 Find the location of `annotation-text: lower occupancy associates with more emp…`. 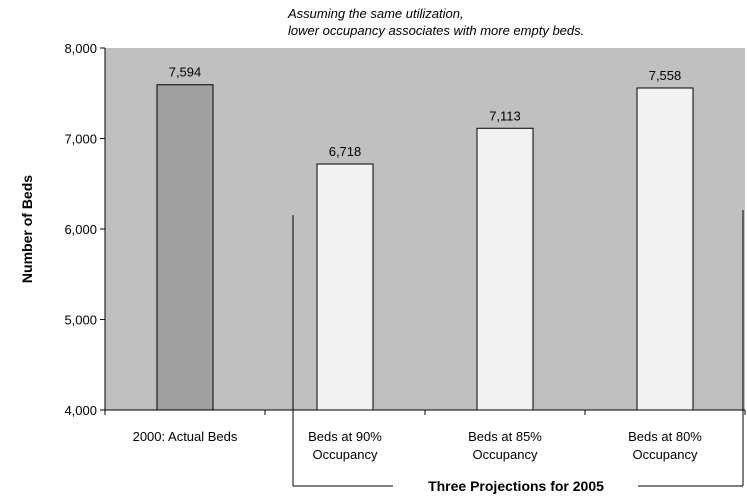

annotation-text: lower occupancy associates with more emp… is located at coordinates (436, 30).